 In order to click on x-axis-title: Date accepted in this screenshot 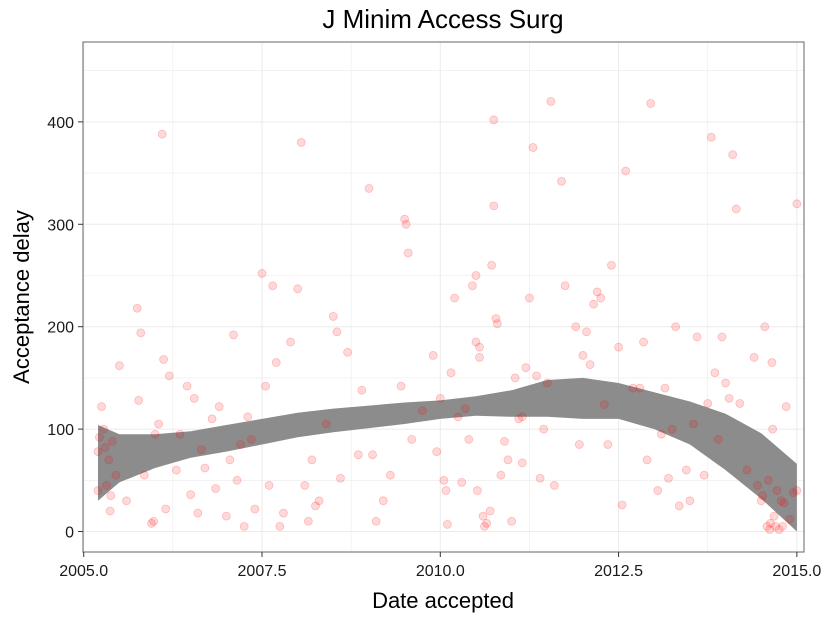, I will do `click(443, 600)`.